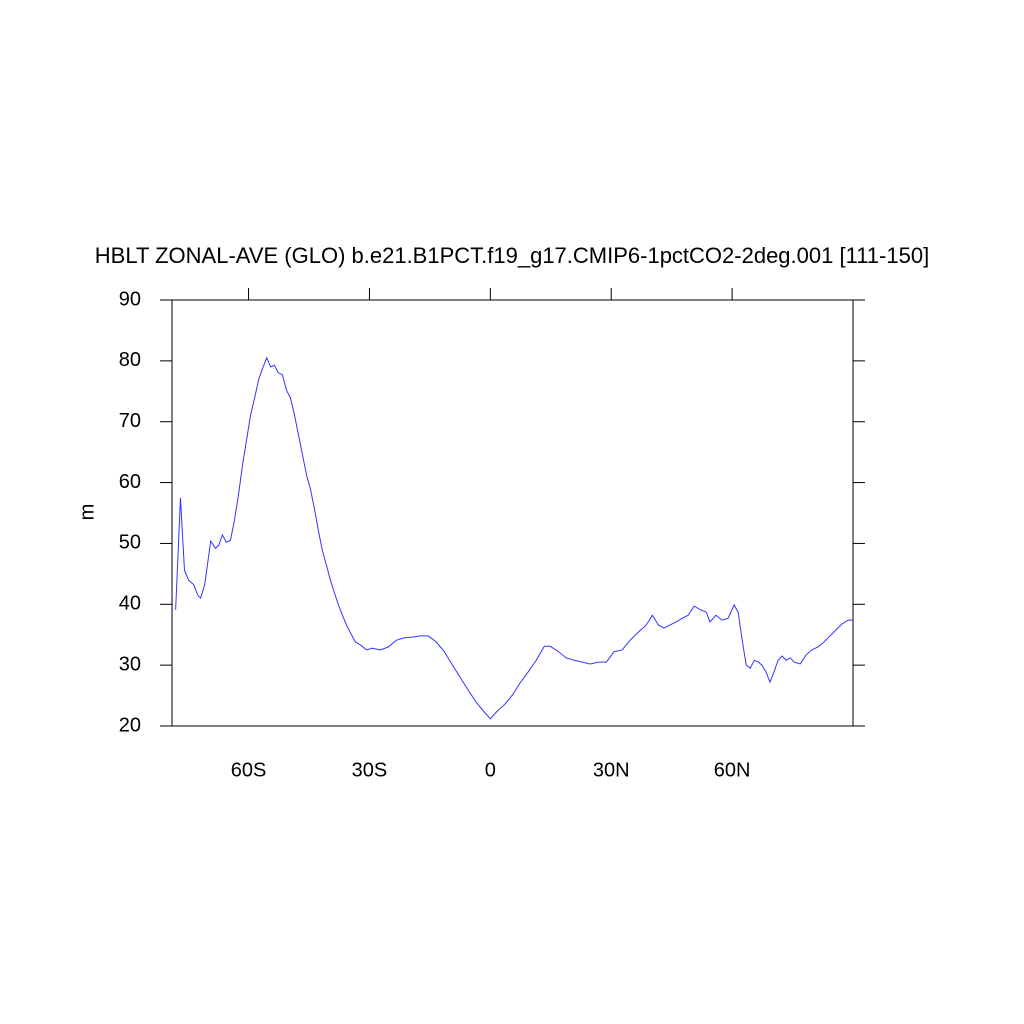 The image size is (1024, 1024). Describe the element at coordinates (732, 770) in the screenshot. I see `x-tick-label: 60N` at that location.